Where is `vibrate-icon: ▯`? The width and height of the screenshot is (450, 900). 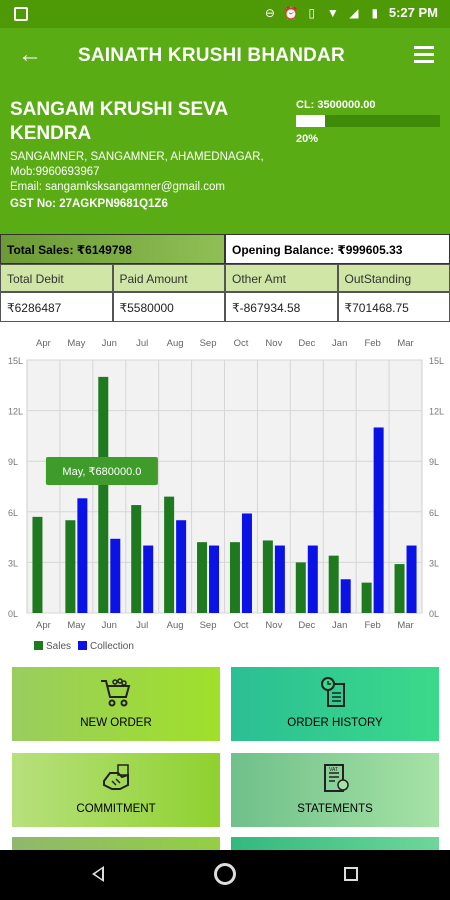
vibrate-icon: ▯ is located at coordinates (312, 12).